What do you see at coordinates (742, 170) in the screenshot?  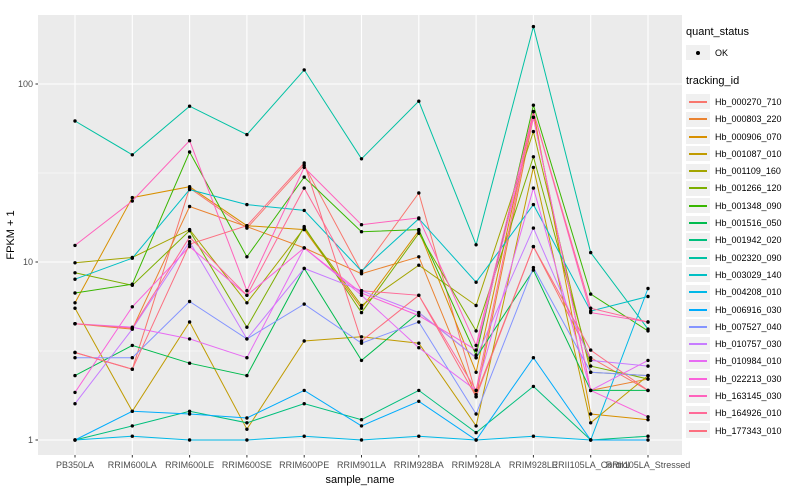 I see `legend-item-Hb_001109_160: Hb_001109_160` at bounding box center [742, 170].